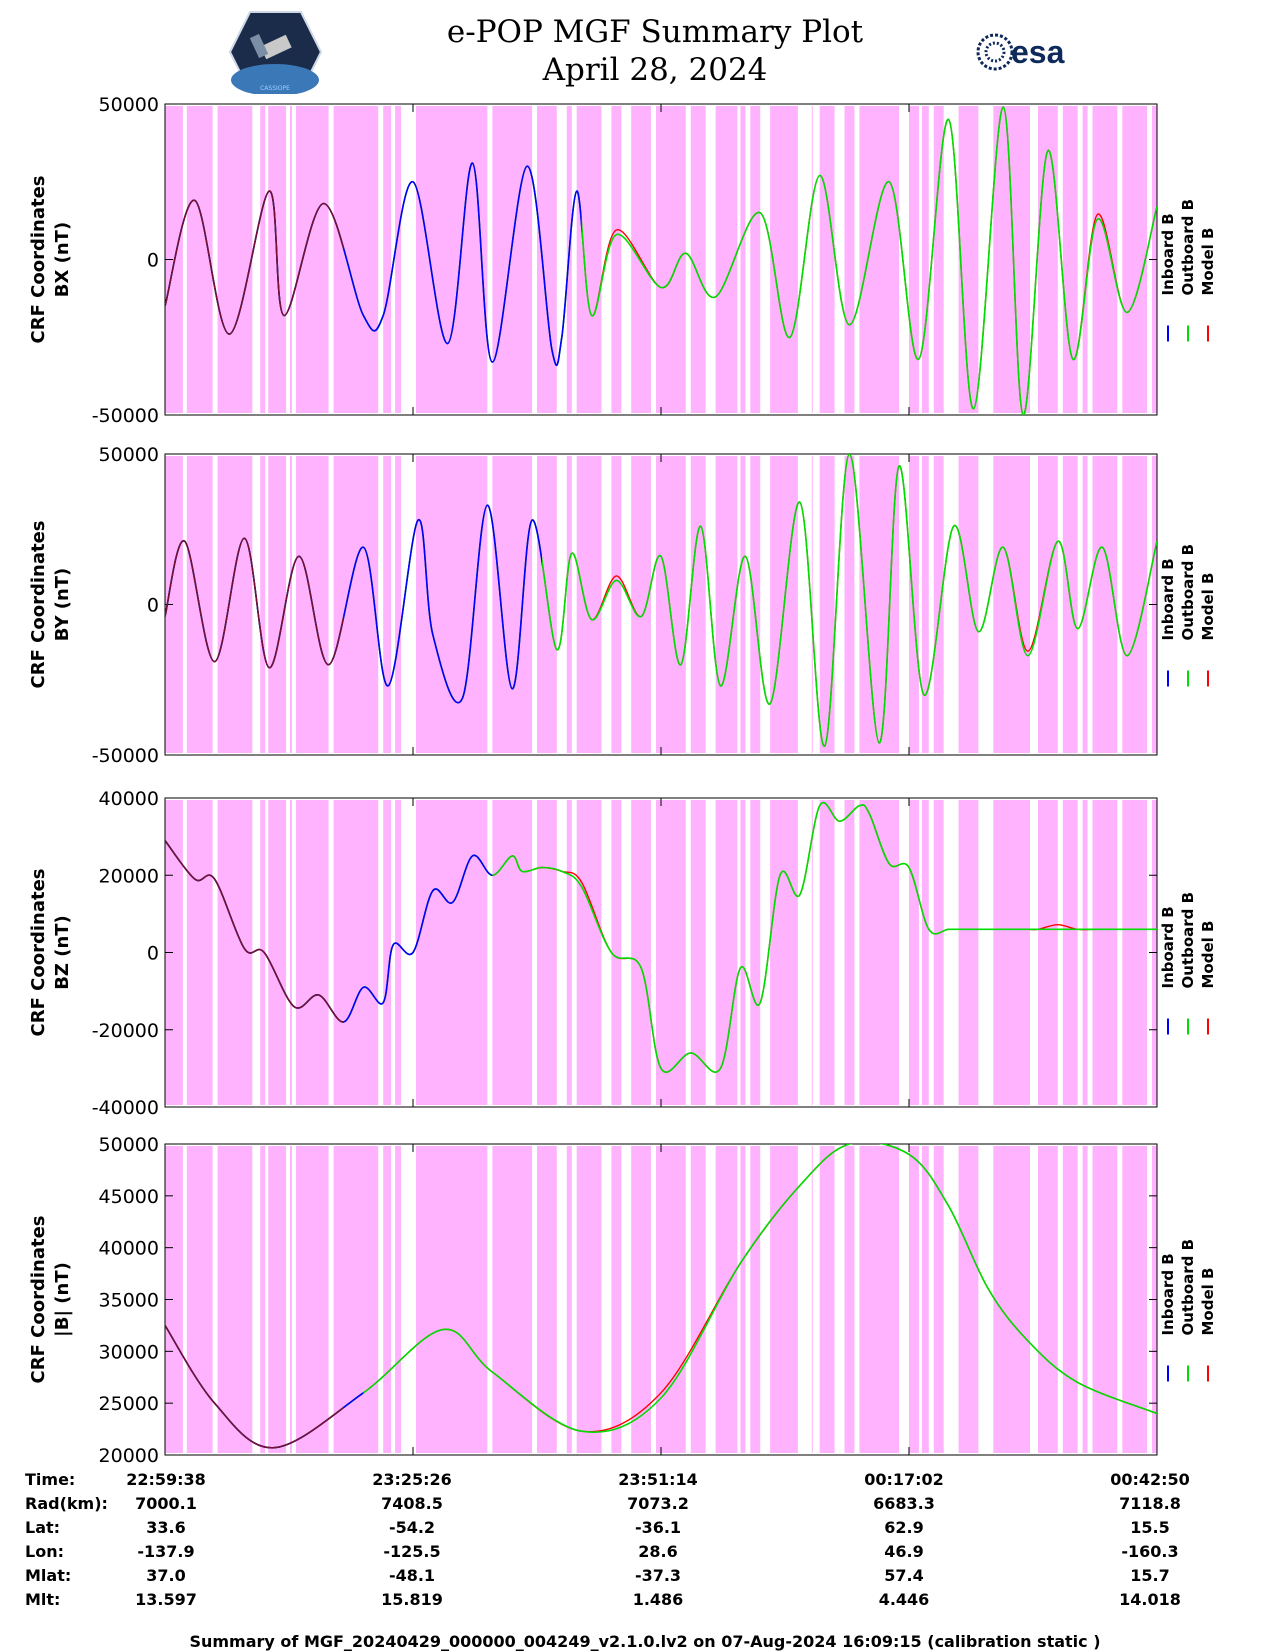 This screenshot has width=1275, height=1651. I want to click on legend-label: Outboard B, so click(1188, 247).